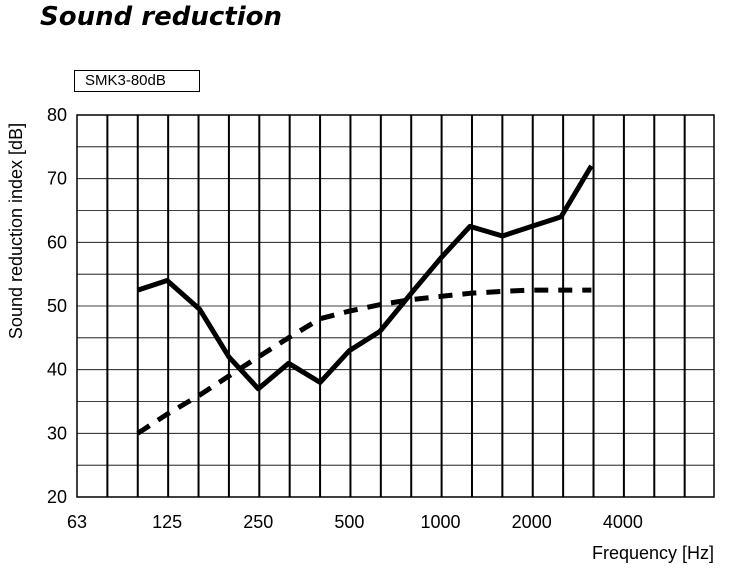 The image size is (732, 572). Describe the element at coordinates (57, 242) in the screenshot. I see `y-tick-label: 60` at that location.